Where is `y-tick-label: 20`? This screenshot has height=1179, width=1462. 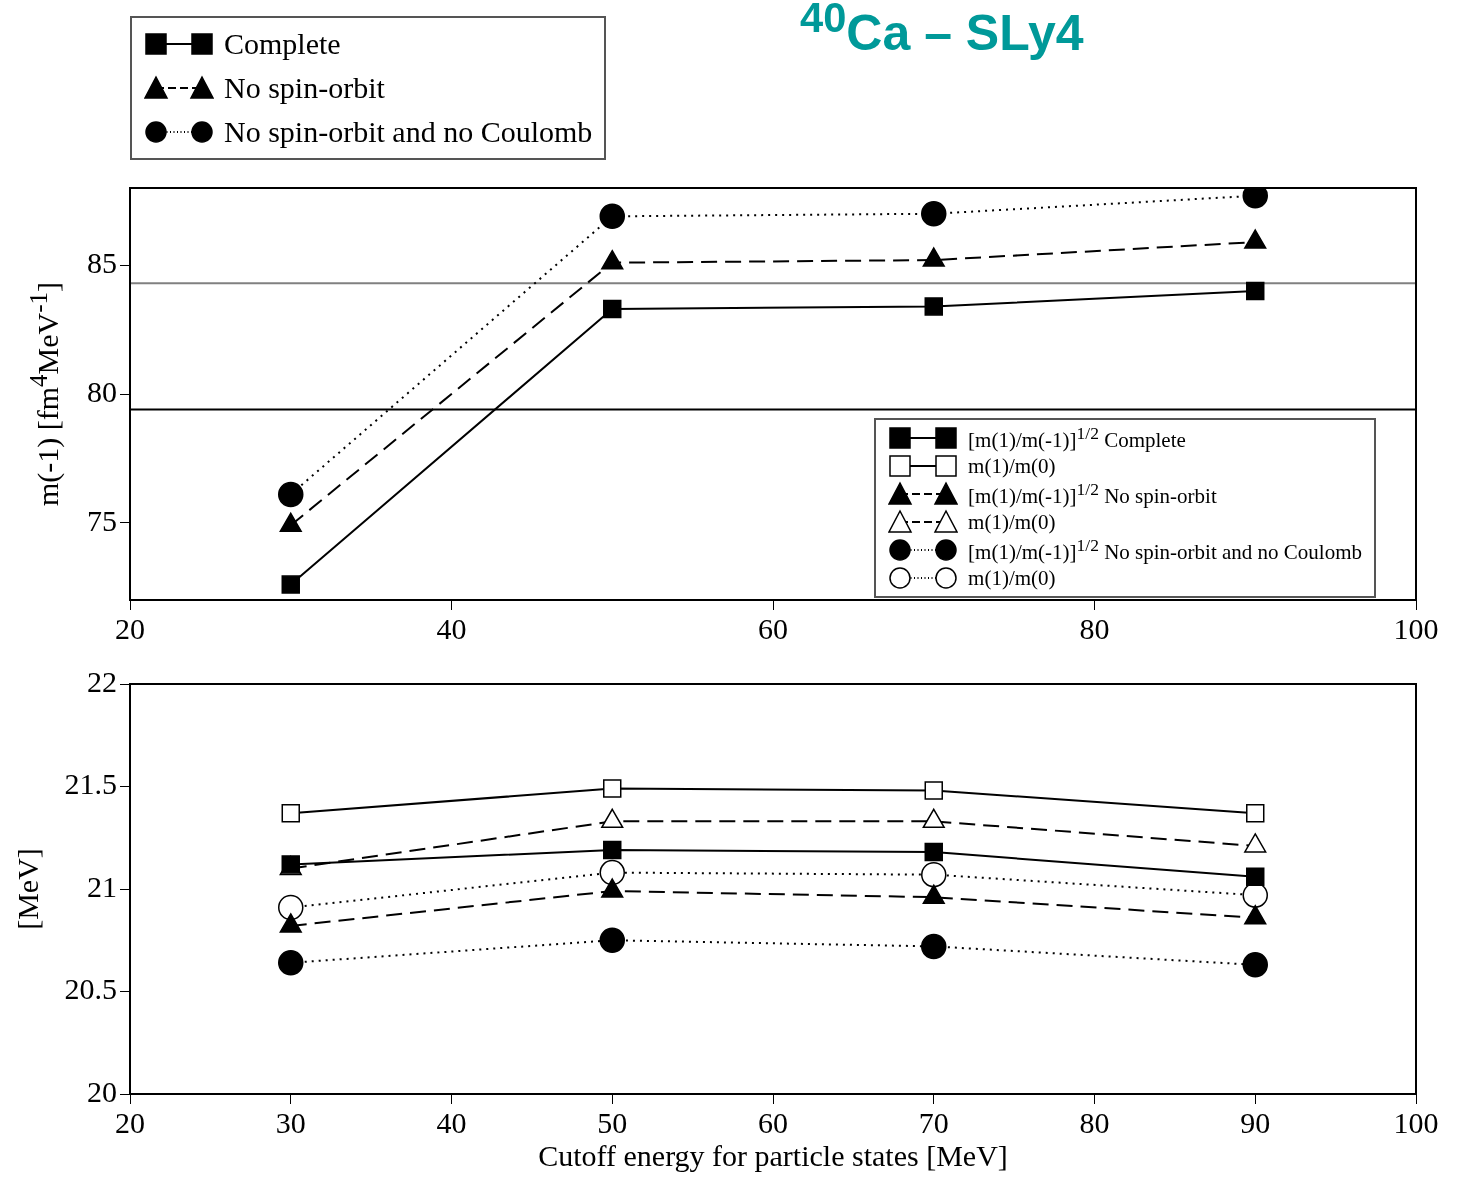
y-tick-label: 20 is located at coordinates (102, 1091).